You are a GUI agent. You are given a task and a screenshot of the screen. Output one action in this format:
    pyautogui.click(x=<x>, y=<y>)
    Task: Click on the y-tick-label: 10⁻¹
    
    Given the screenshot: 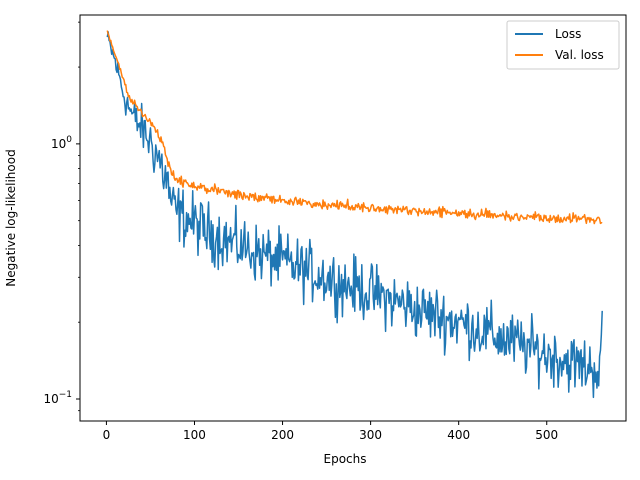 What is the action you would take?
    pyautogui.click(x=57, y=398)
    